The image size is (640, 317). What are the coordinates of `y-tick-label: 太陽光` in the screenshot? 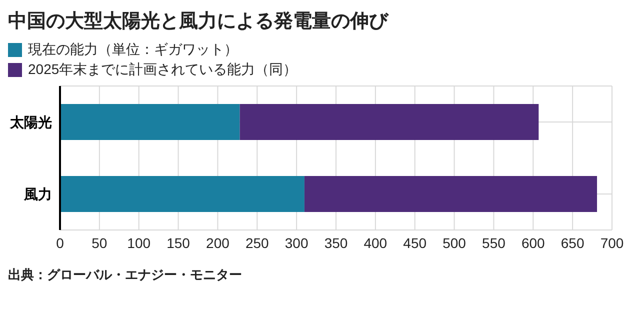 It's located at (30, 122).